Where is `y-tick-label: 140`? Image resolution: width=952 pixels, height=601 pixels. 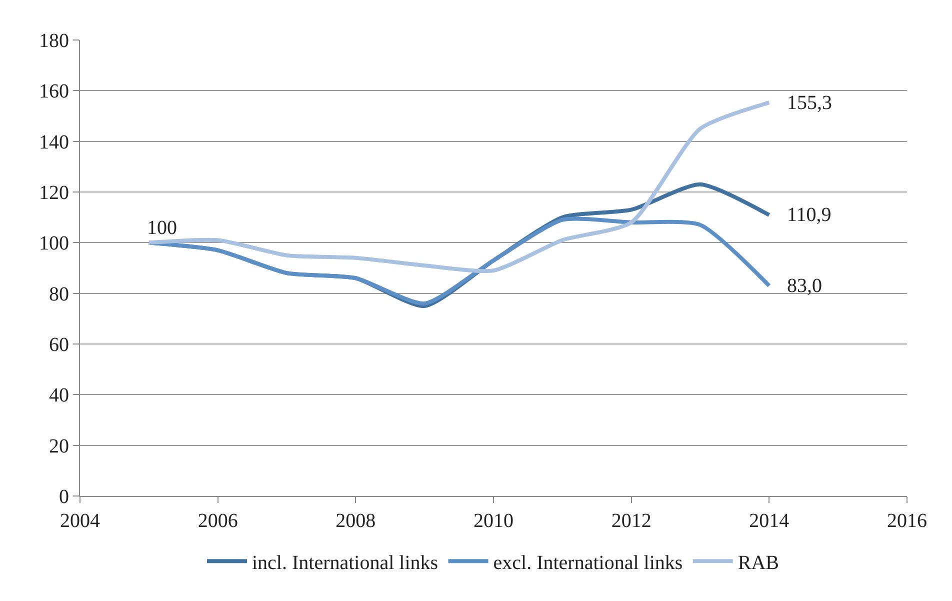
y-tick-label: 140 is located at coordinates (54, 142).